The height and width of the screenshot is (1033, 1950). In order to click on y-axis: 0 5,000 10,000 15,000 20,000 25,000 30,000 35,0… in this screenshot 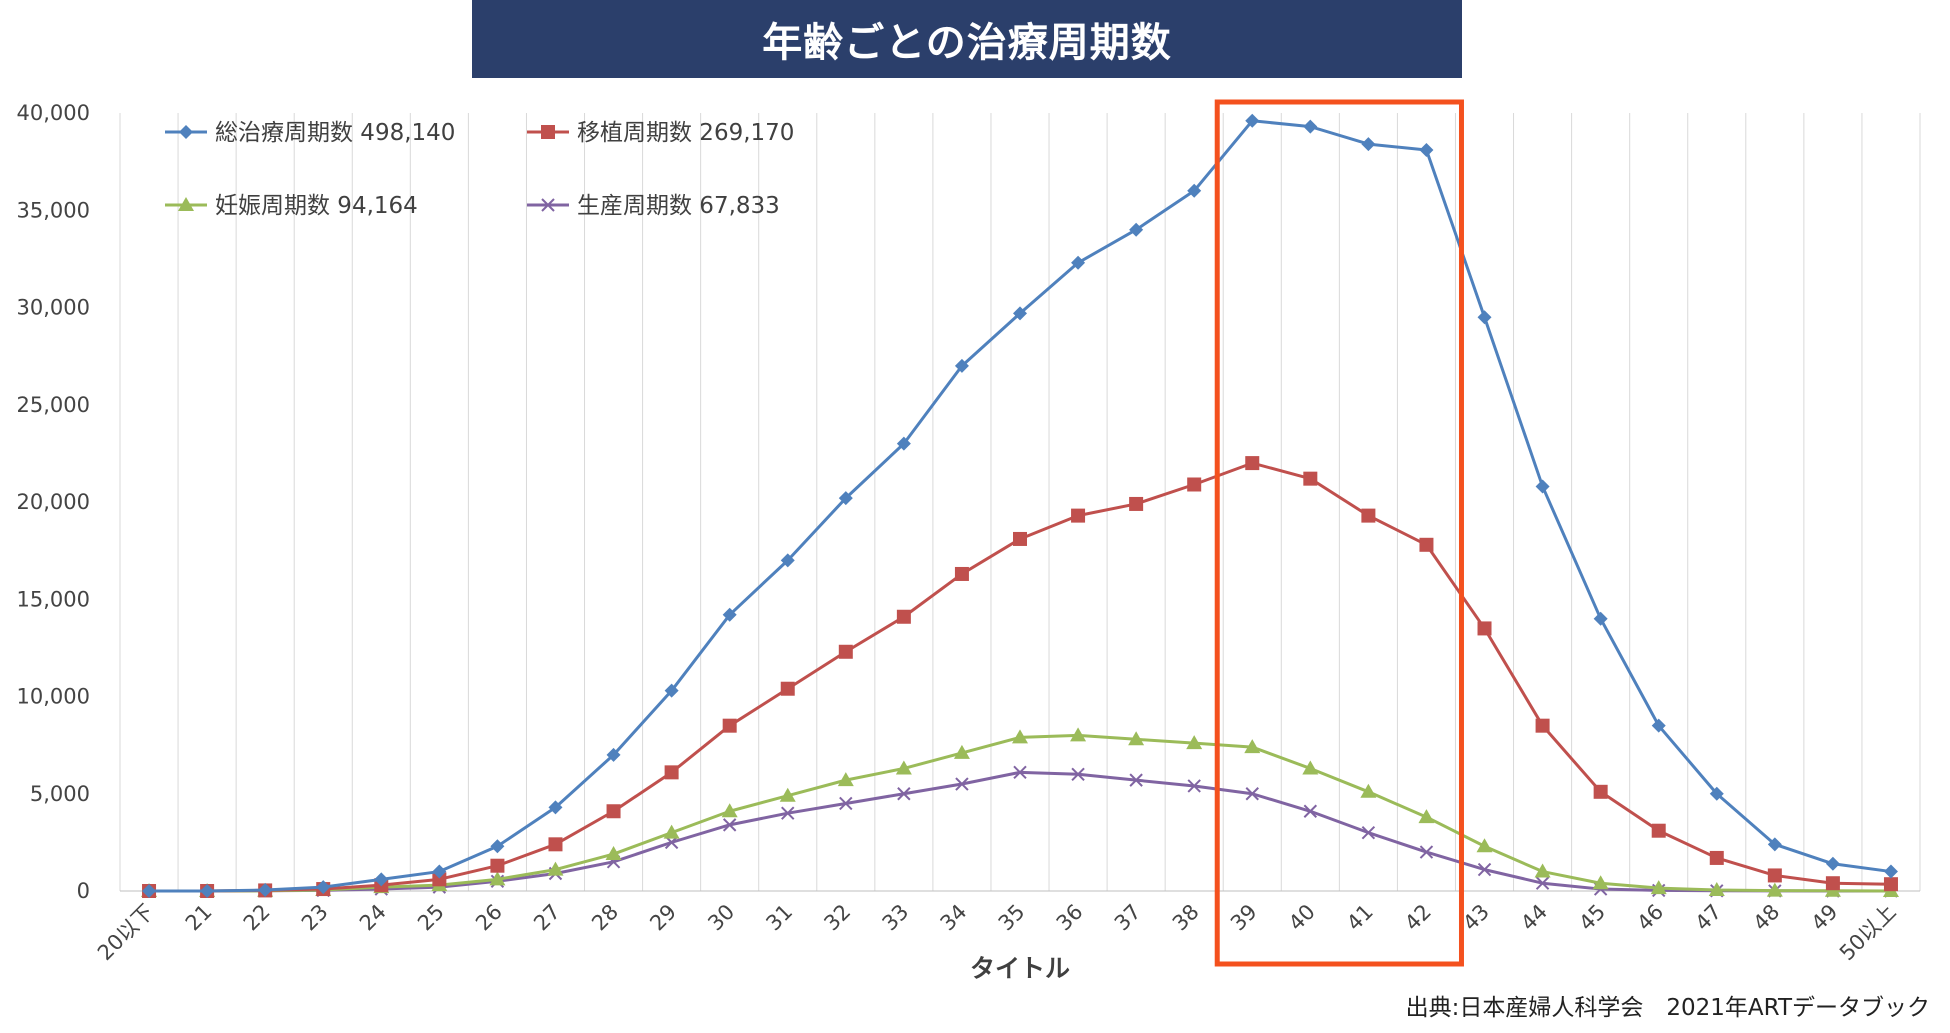, I will do `click(53, 502)`.